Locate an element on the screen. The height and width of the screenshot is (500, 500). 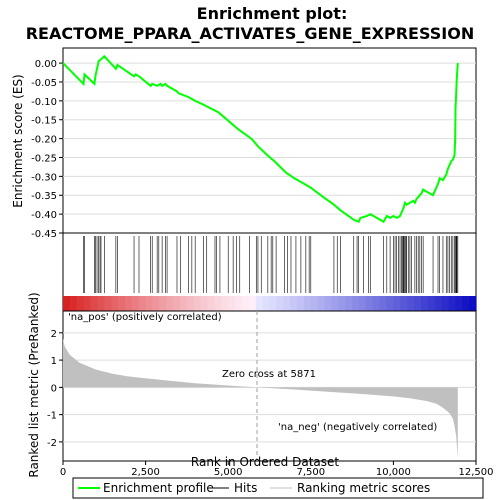
metric-y-tick-label: 1 is located at coordinates (54, 361).